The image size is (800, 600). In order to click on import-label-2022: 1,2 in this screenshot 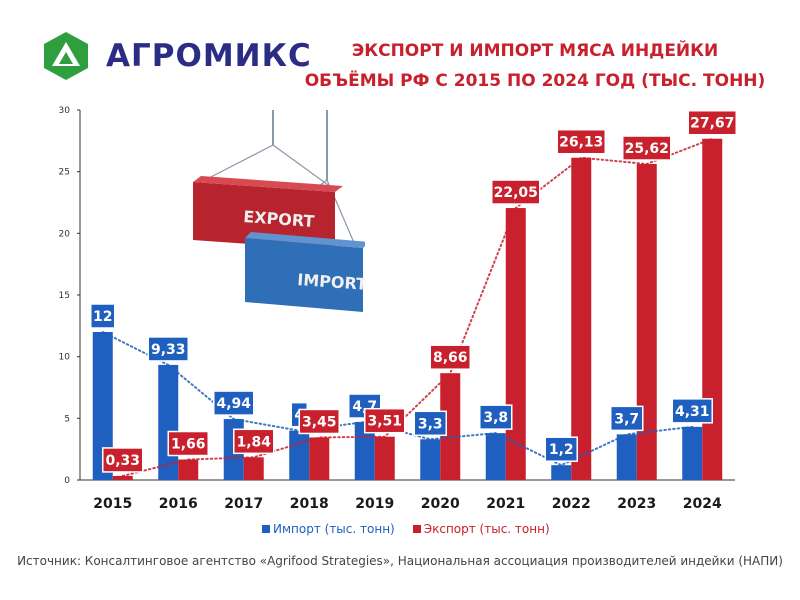, I will do `click(561, 450)`.